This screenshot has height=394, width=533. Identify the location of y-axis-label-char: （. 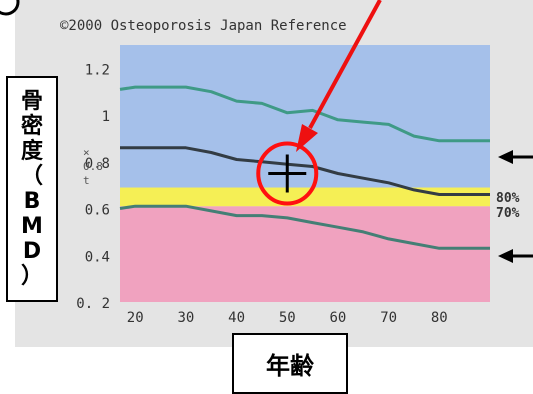
(31, 176).